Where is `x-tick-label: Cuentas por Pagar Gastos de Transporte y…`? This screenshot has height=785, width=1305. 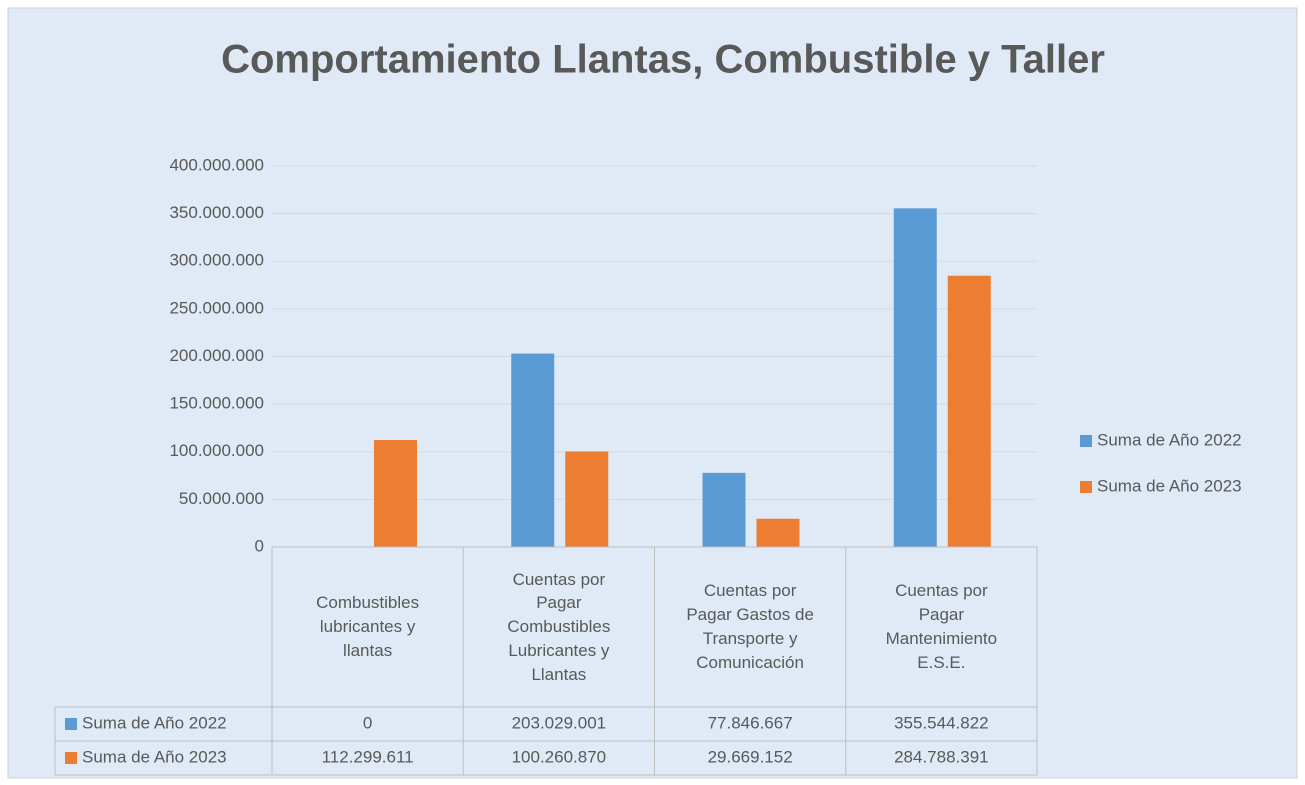 x-tick-label: Cuentas por Pagar Gastos de Transporte y… is located at coordinates (750, 626).